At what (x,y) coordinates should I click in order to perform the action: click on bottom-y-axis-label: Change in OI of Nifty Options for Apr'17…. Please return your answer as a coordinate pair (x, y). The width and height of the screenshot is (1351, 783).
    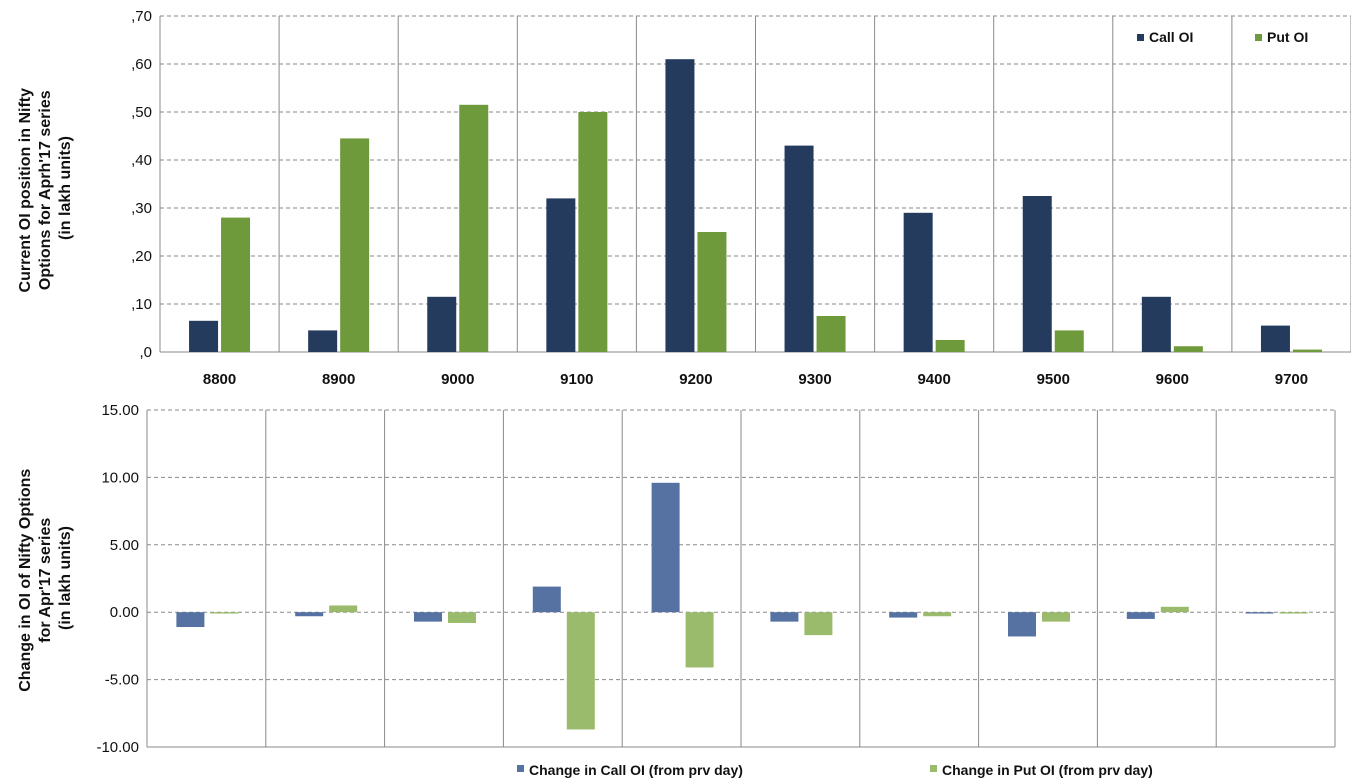
    Looking at the image, I should click on (45, 578).